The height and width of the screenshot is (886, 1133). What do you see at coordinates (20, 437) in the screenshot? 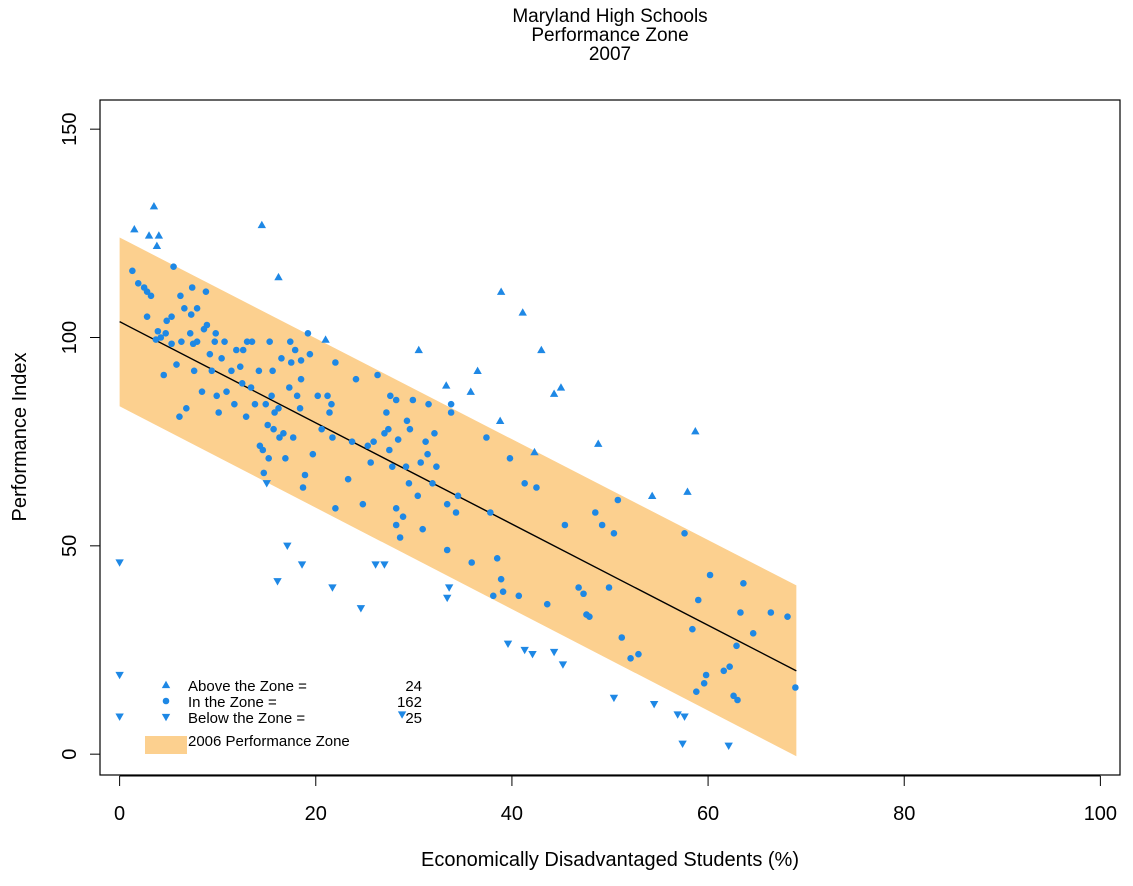
I see `y-axis-label: Performance Index` at bounding box center [20, 437].